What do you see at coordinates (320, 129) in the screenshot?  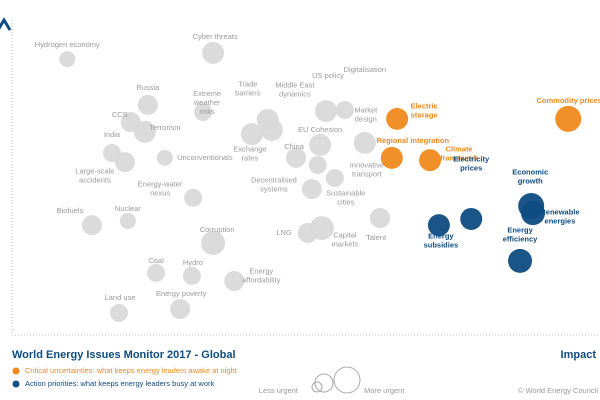 I see `bubble-label: EU Cohesion` at bounding box center [320, 129].